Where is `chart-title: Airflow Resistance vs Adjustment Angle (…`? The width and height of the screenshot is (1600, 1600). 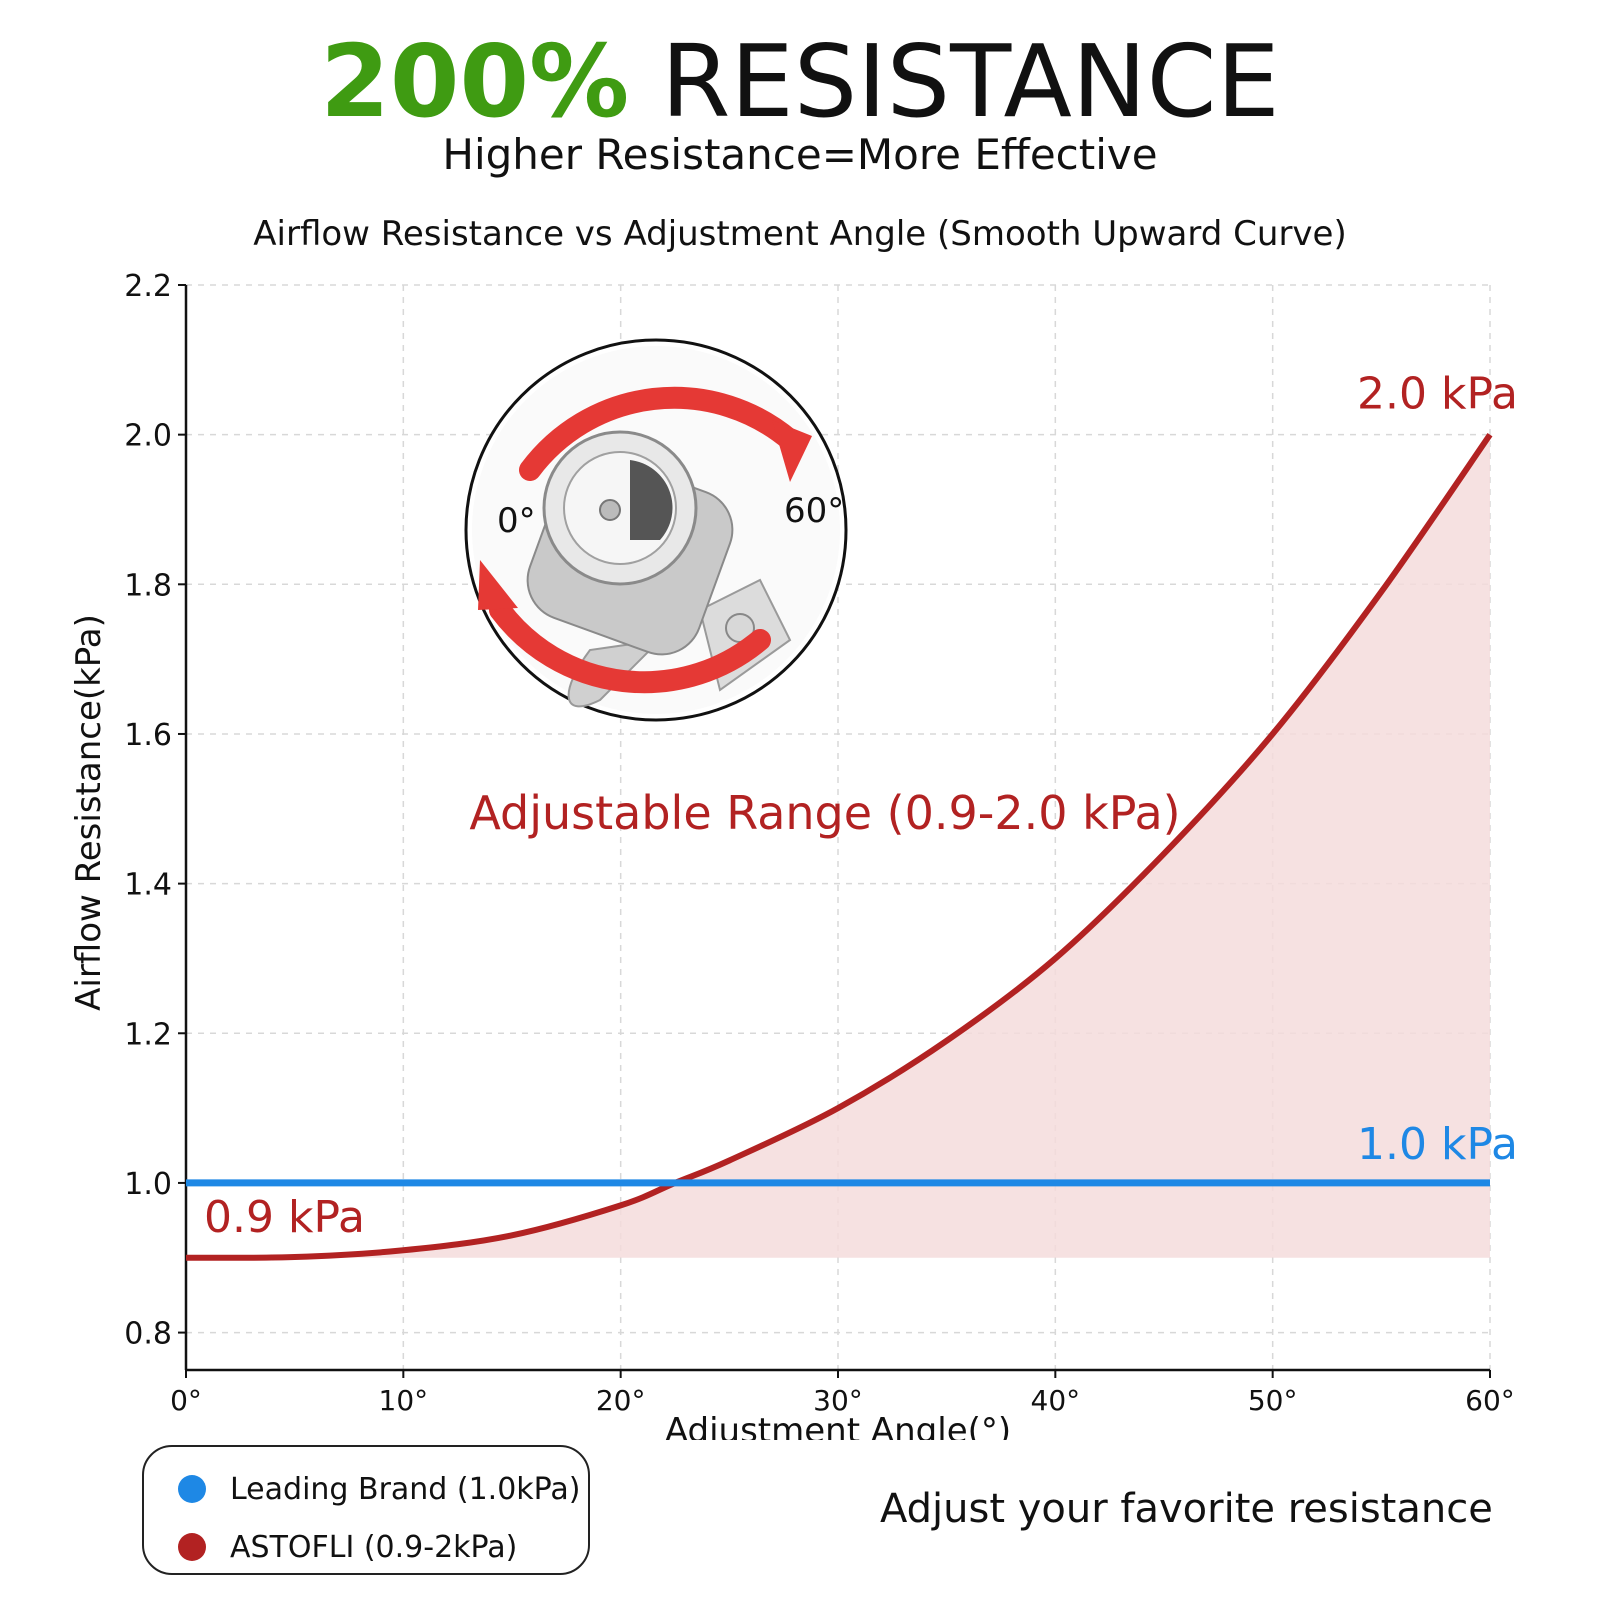 chart-title: Airflow Resistance vs Adjustment Angle (… is located at coordinates (800, 234).